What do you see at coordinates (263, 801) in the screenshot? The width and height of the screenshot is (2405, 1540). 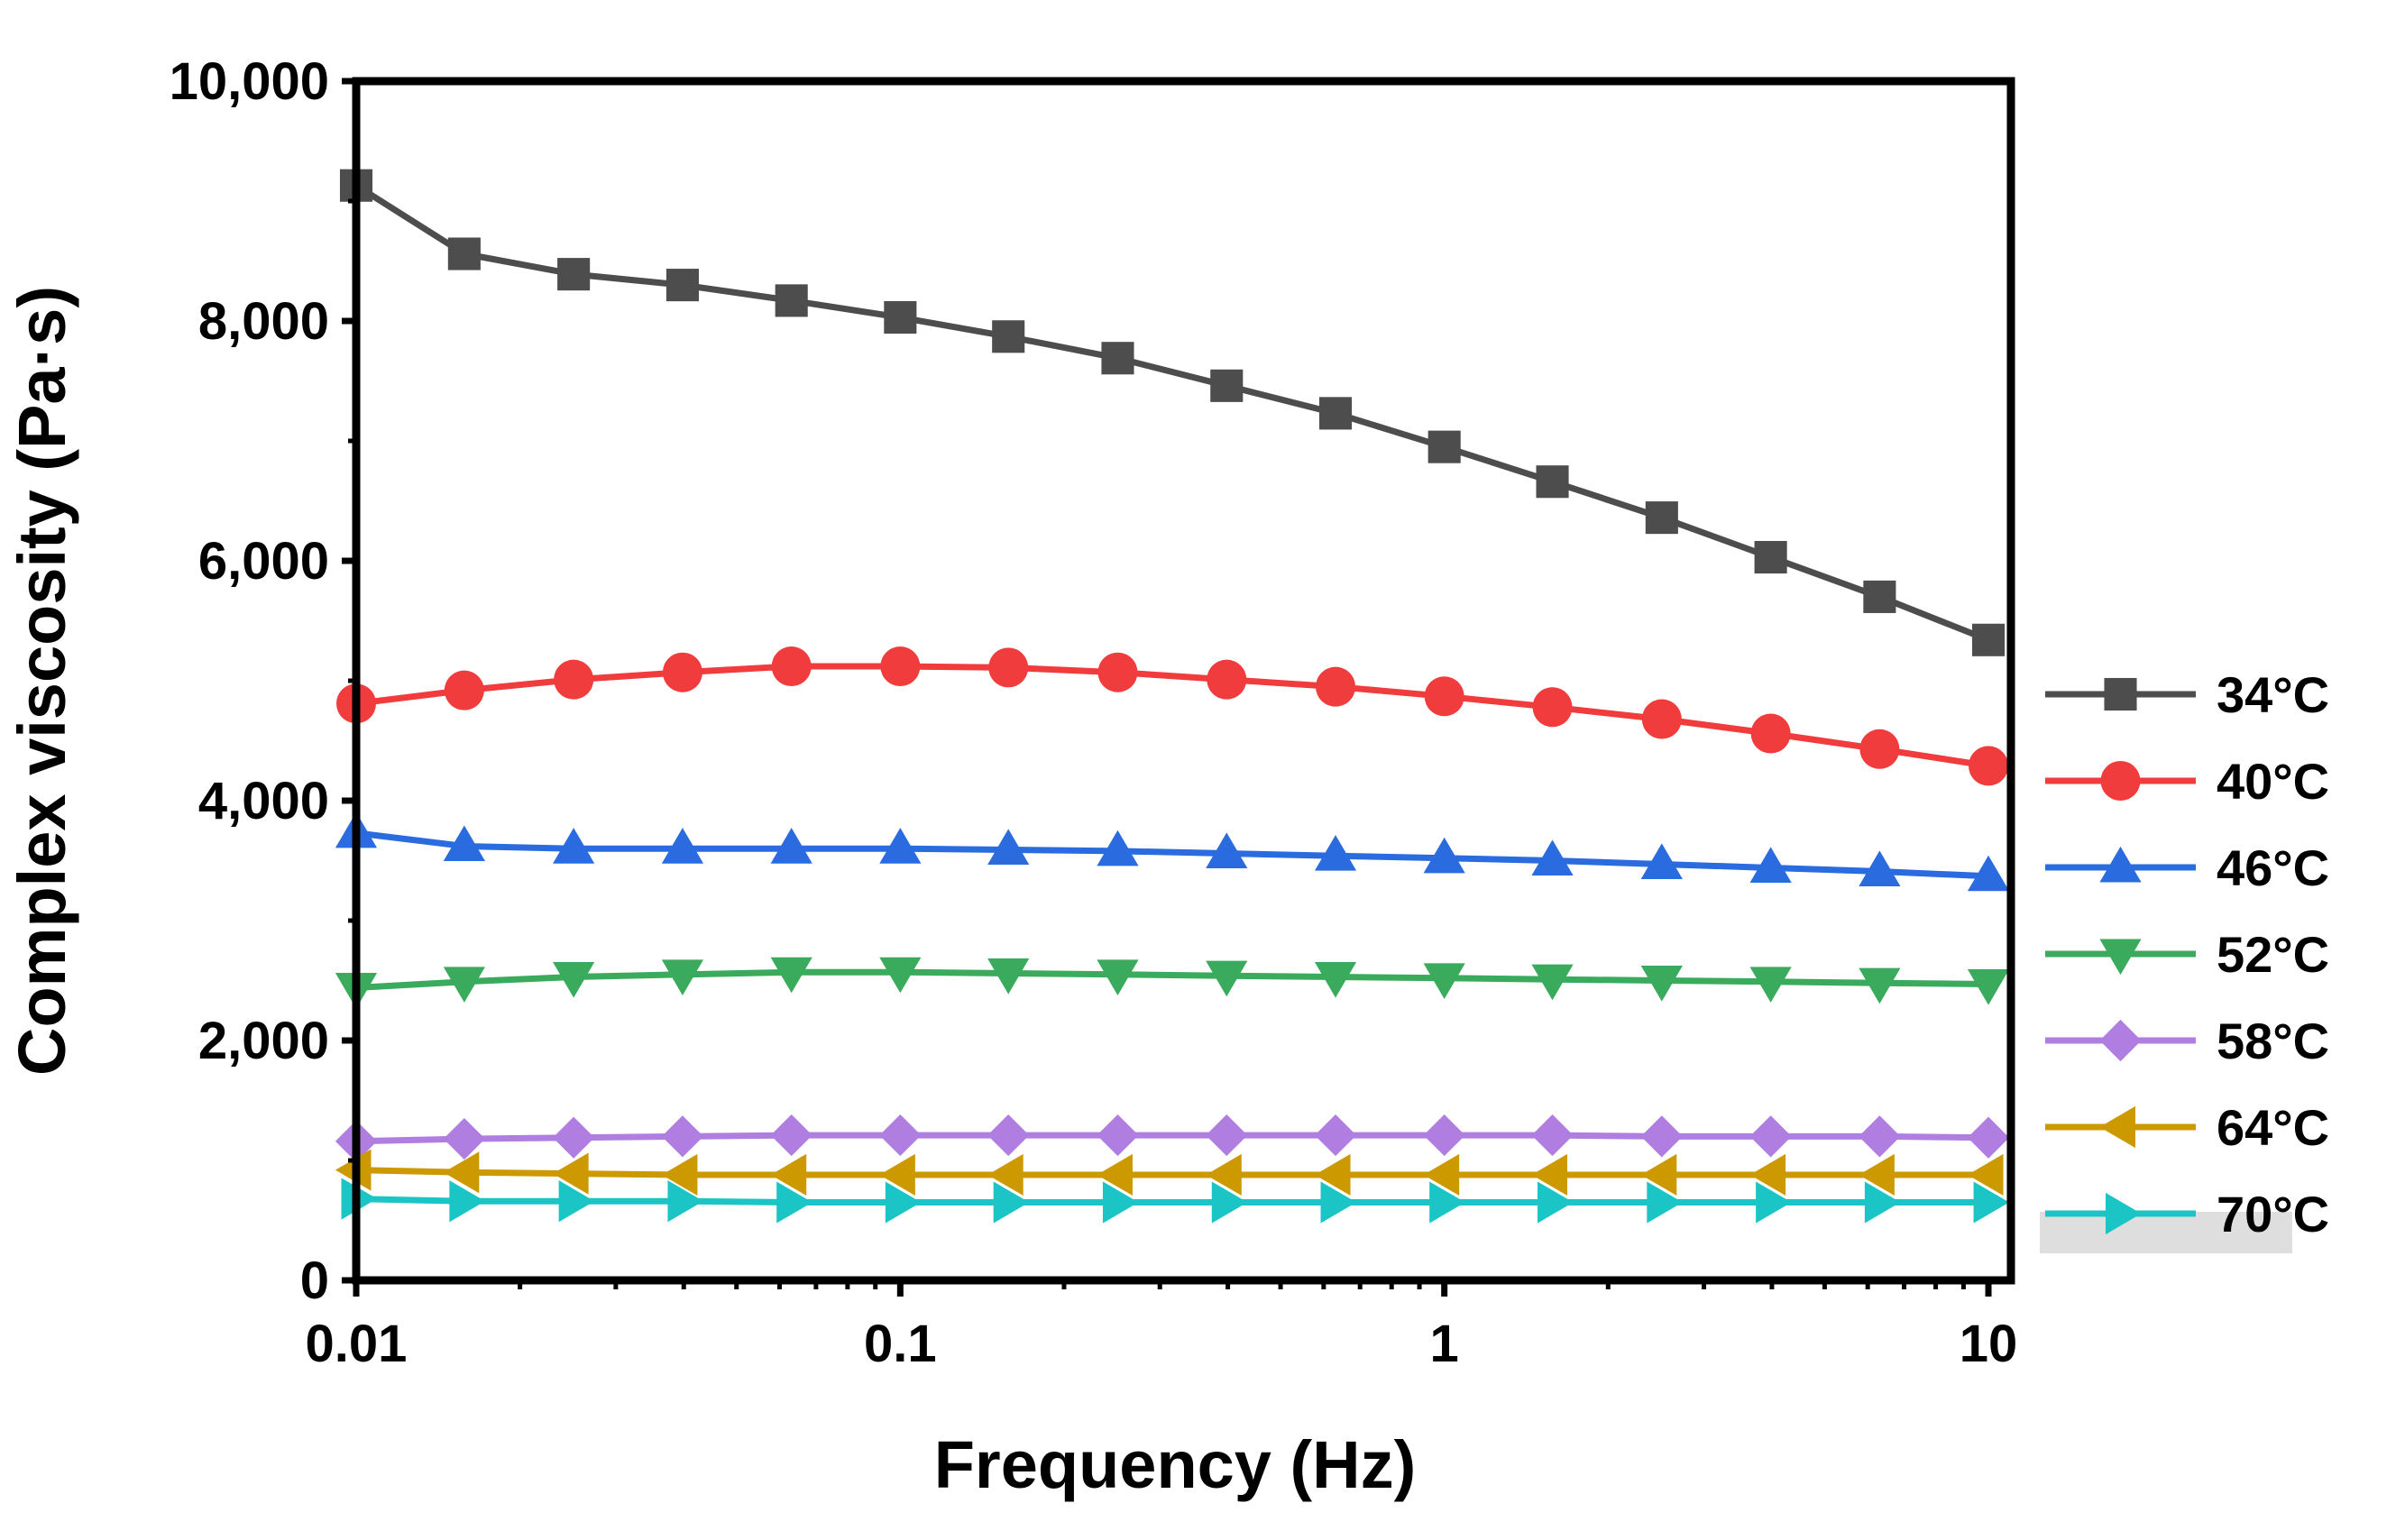 I see `y-tick-label: 4,000` at bounding box center [263, 801].